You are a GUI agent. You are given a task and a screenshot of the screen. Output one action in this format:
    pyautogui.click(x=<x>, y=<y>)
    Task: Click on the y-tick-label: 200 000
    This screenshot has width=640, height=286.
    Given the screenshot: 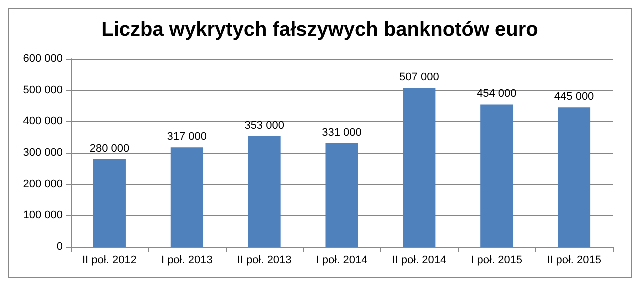 What is the action you would take?
    pyautogui.click(x=43, y=184)
    